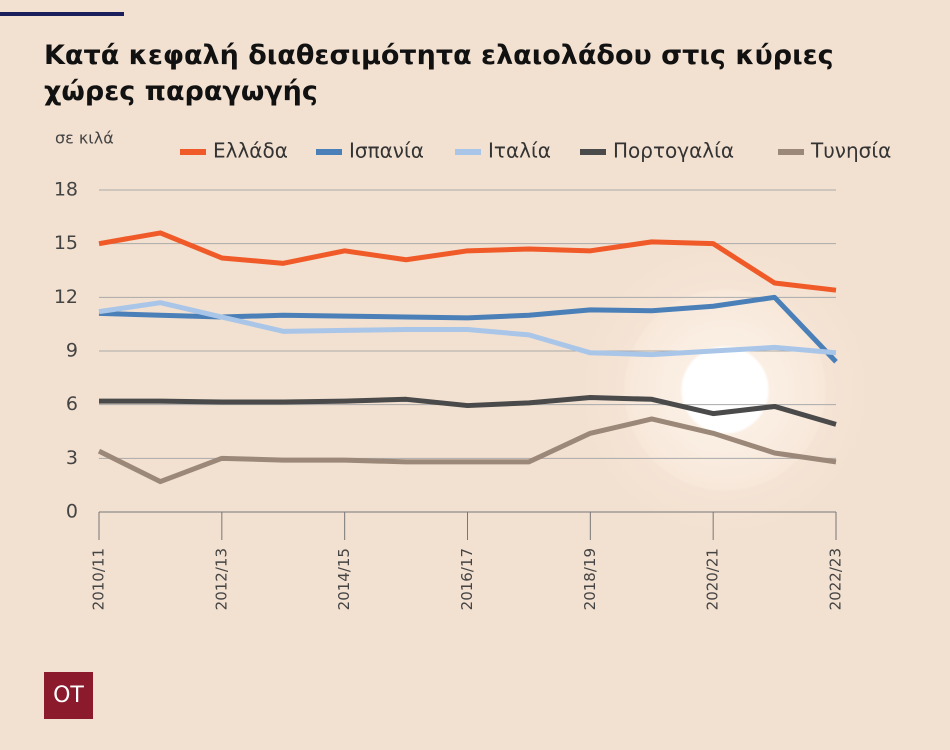 The height and width of the screenshot is (750, 950). What do you see at coordinates (850, 151) in the screenshot?
I see `legend-label: Τυνησία` at bounding box center [850, 151].